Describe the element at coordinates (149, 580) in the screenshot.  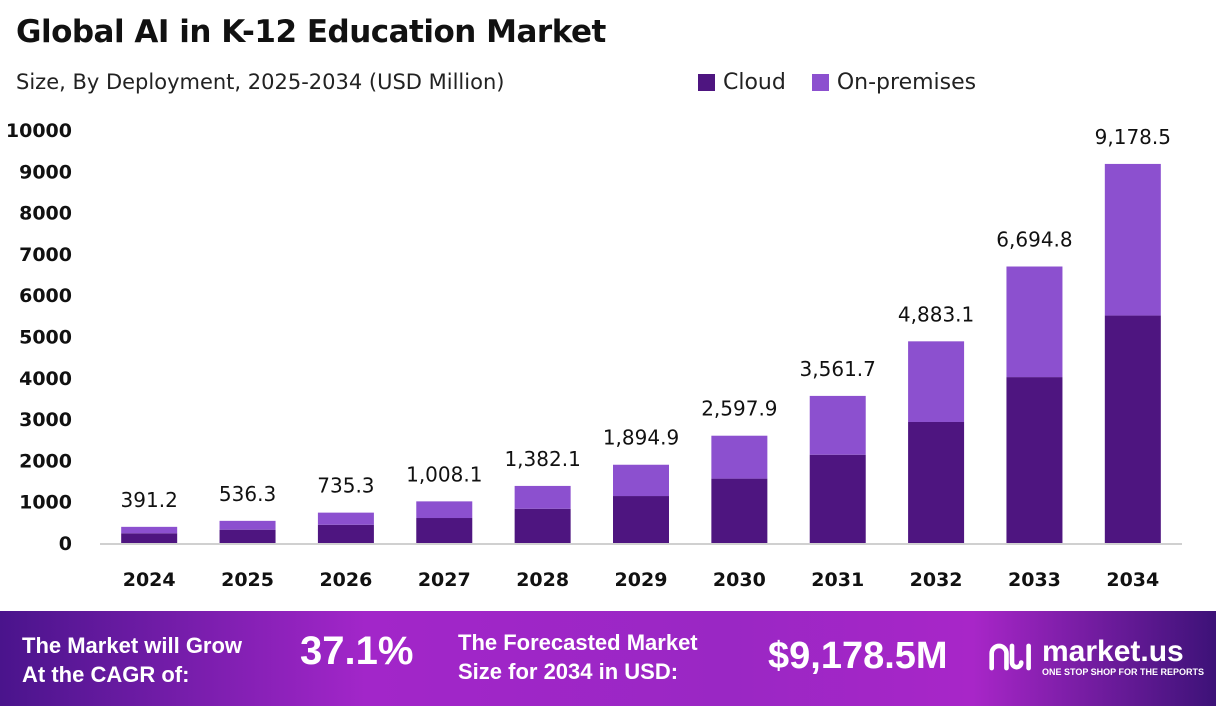
I see `x-tick-label: 2024` at that location.